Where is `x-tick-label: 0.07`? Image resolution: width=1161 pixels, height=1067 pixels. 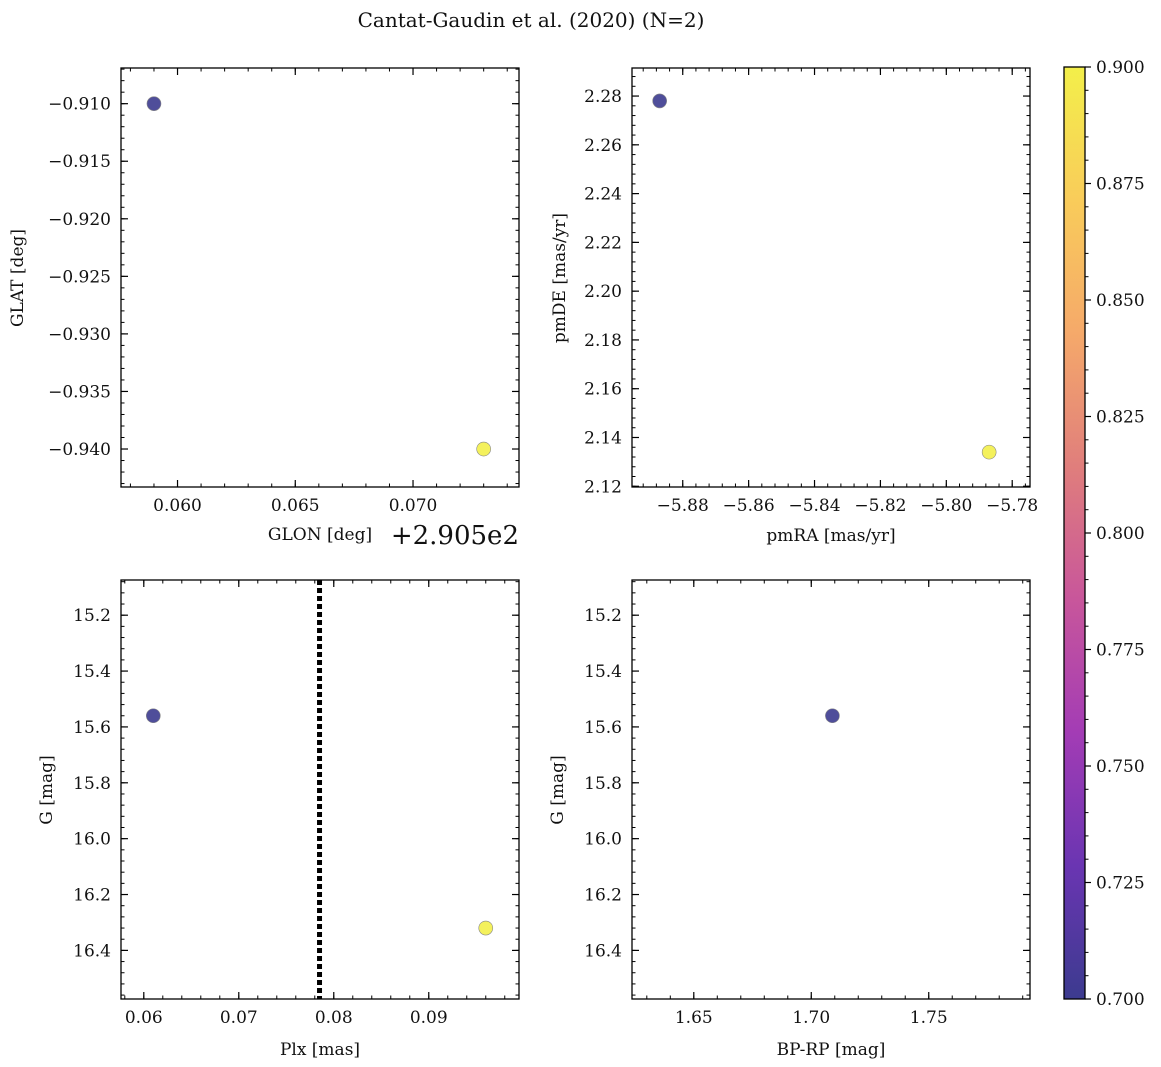
x-tick-label: 0.07 is located at coordinates (239, 1018).